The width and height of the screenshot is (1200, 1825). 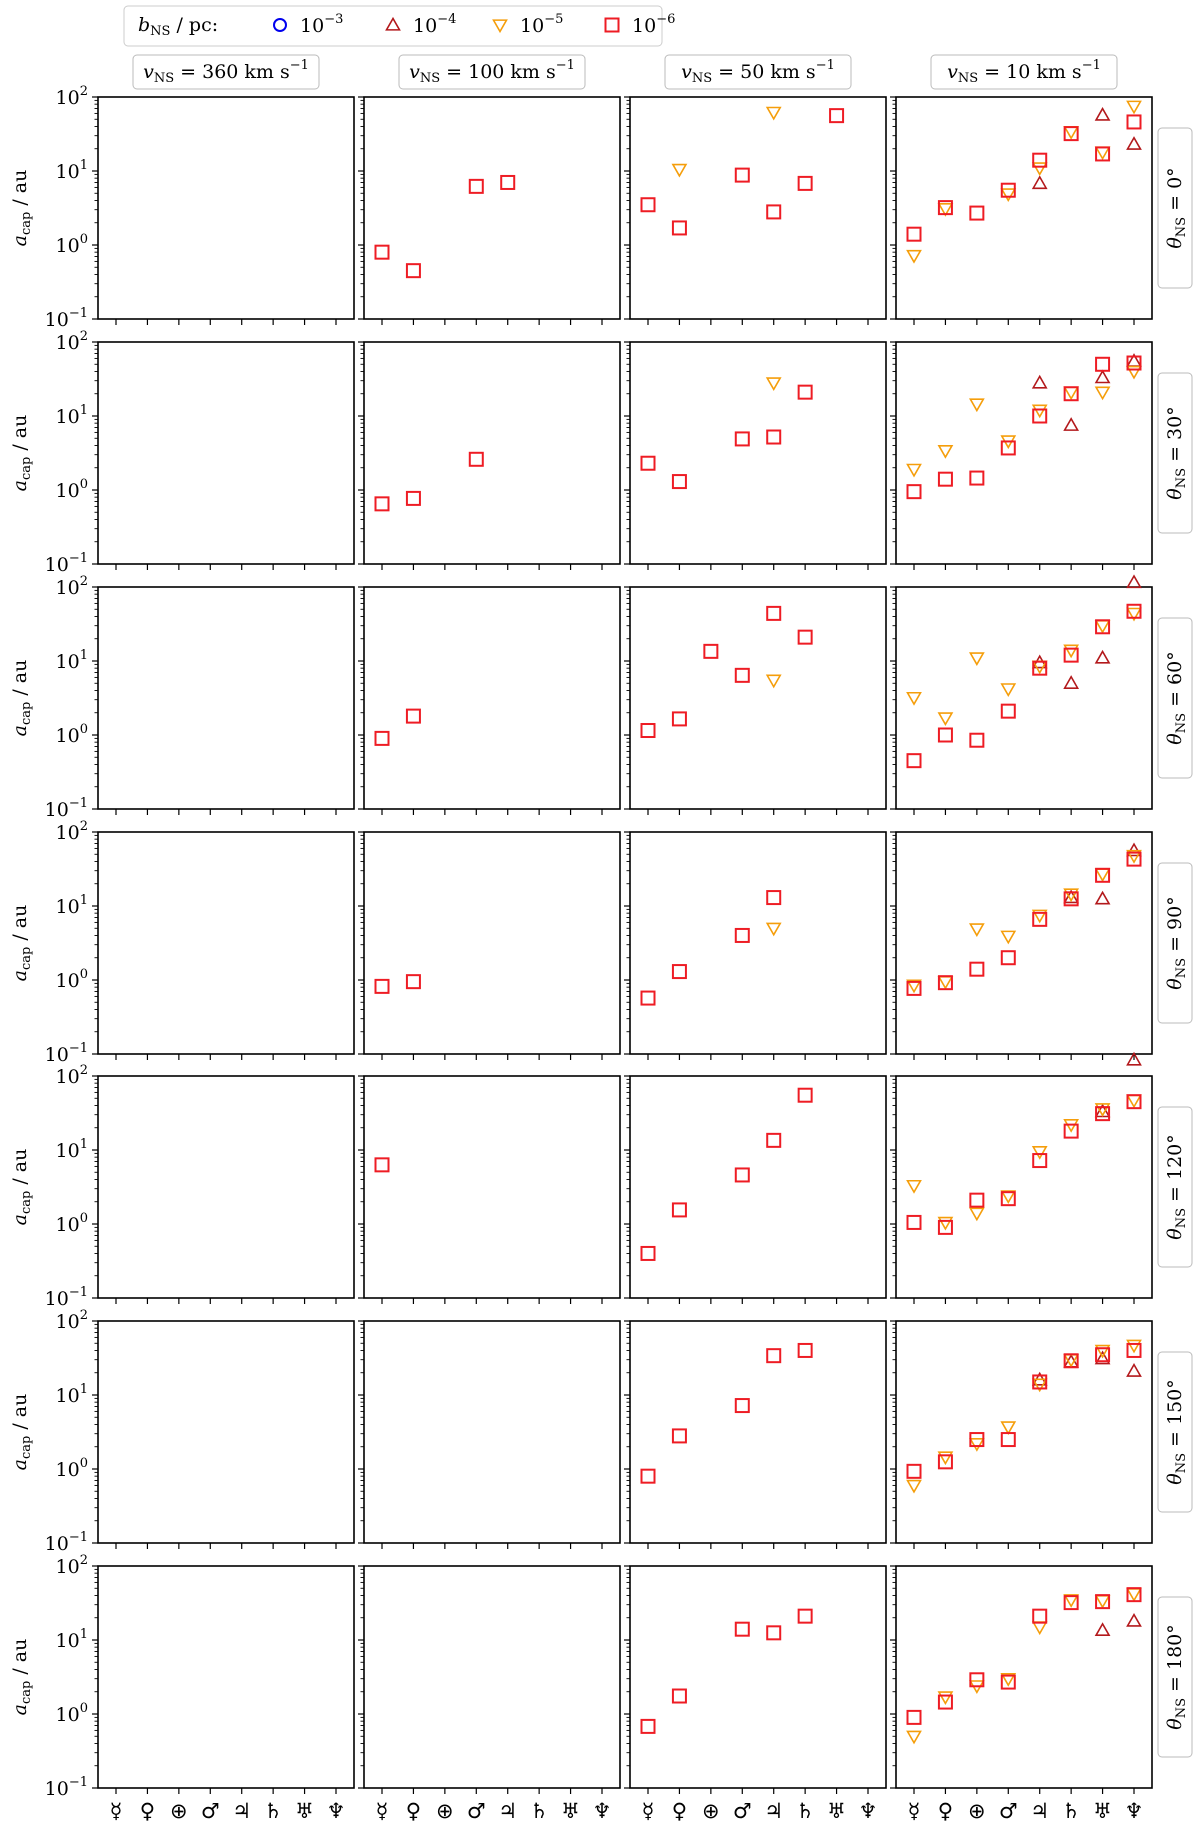 I want to click on row-title-0: θNS = 0°, so click(x=1175, y=208).